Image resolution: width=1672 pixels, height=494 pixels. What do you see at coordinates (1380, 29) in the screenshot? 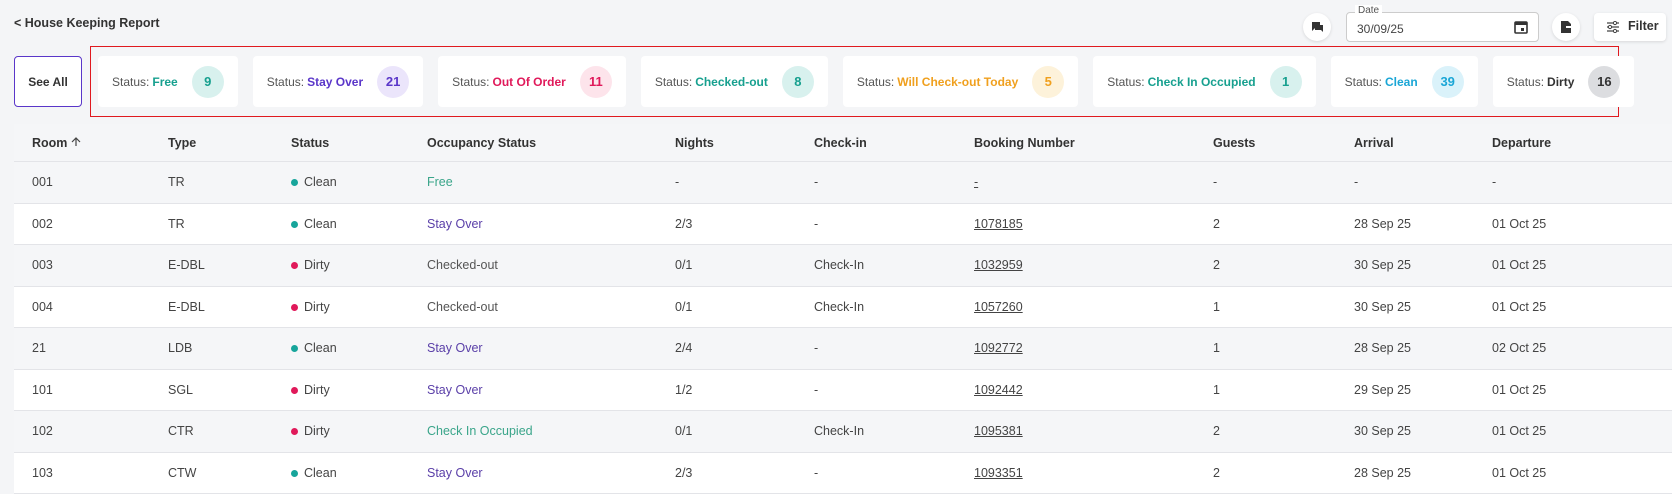
I see `date-value: 30/09/25` at bounding box center [1380, 29].